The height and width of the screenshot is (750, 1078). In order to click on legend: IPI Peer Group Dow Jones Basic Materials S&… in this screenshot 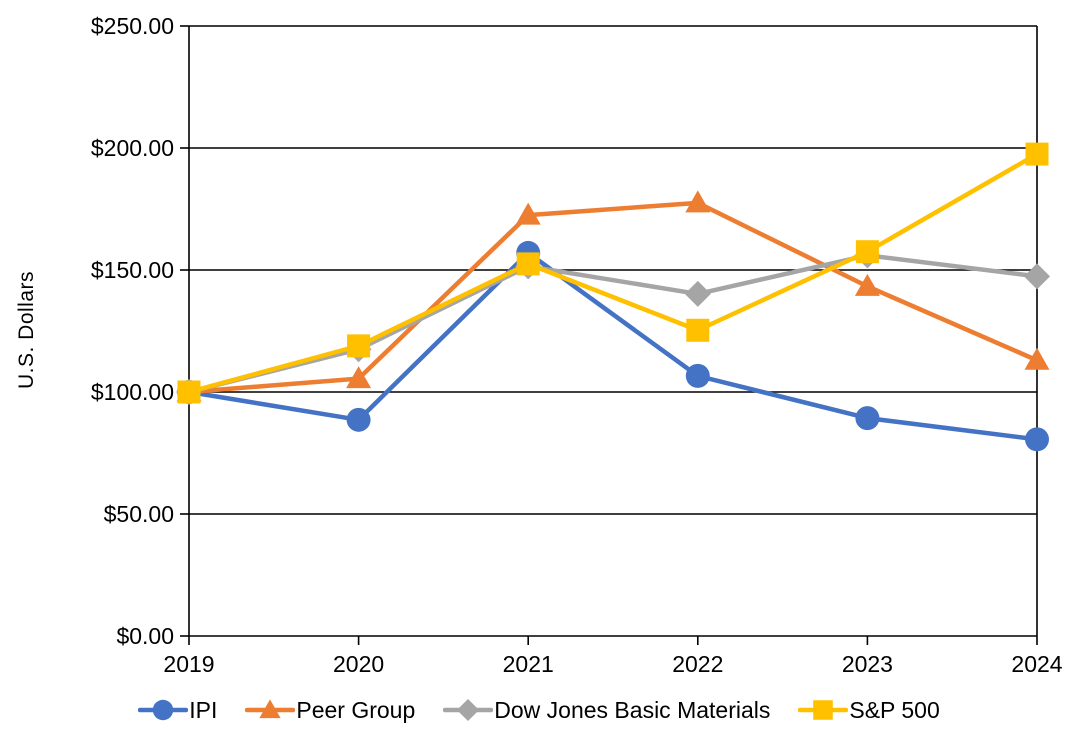, I will do `click(539, 710)`.